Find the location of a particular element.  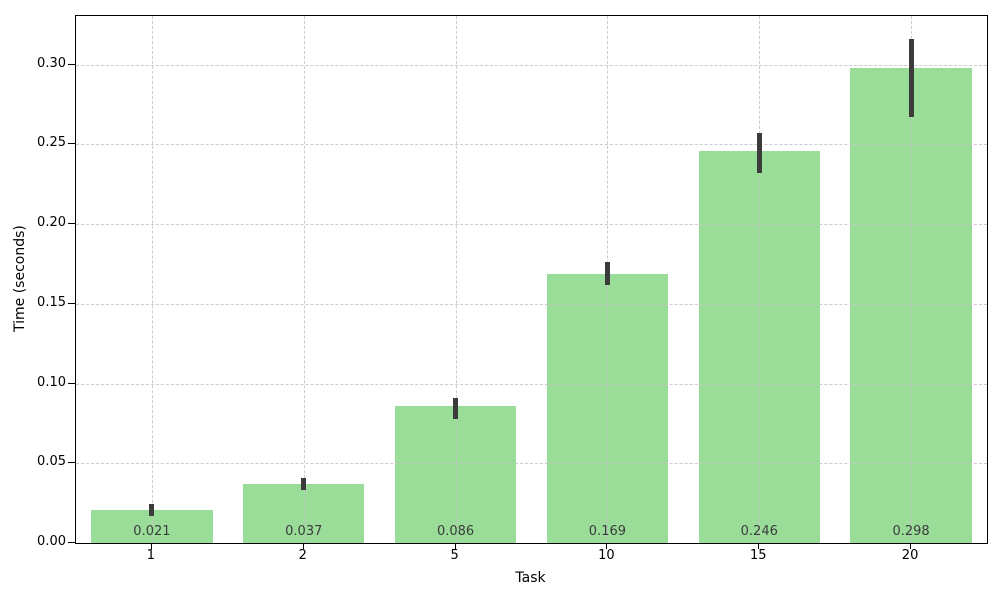

x-tick-label: 20 is located at coordinates (910, 555).